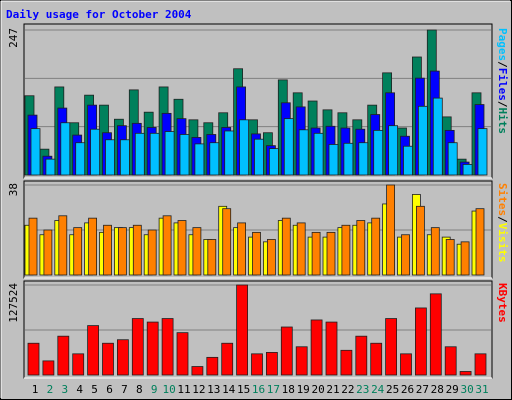 Image resolution: width=512 pixels, height=400 pixels. What do you see at coordinates (109, 389) in the screenshot?
I see `x-tick-label: 6` at bounding box center [109, 389].